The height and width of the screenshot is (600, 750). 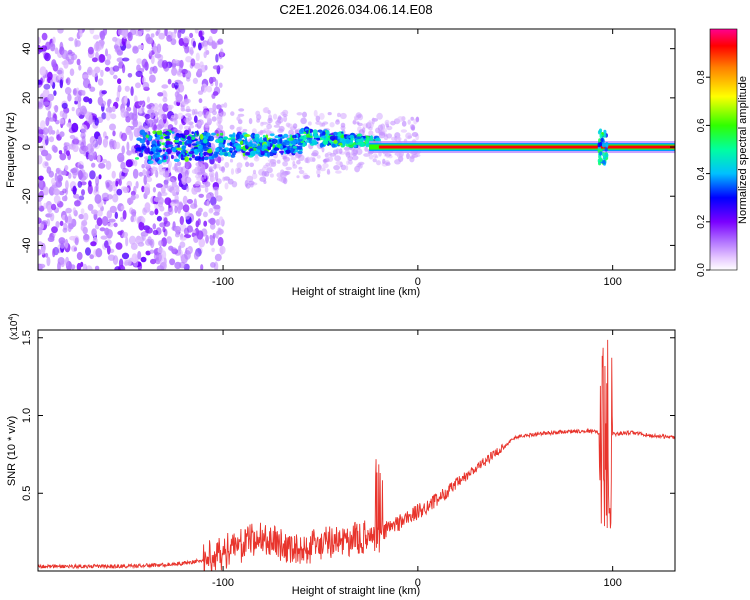 What do you see at coordinates (27, 196) in the screenshot?
I see `spectrogram-y-tick-label: -20` at bounding box center [27, 196].